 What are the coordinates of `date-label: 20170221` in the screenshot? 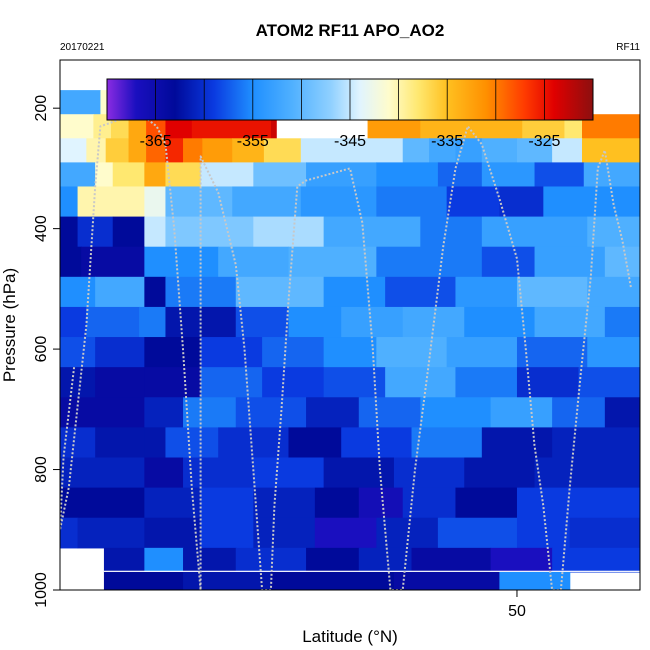 It's located at (82, 47).